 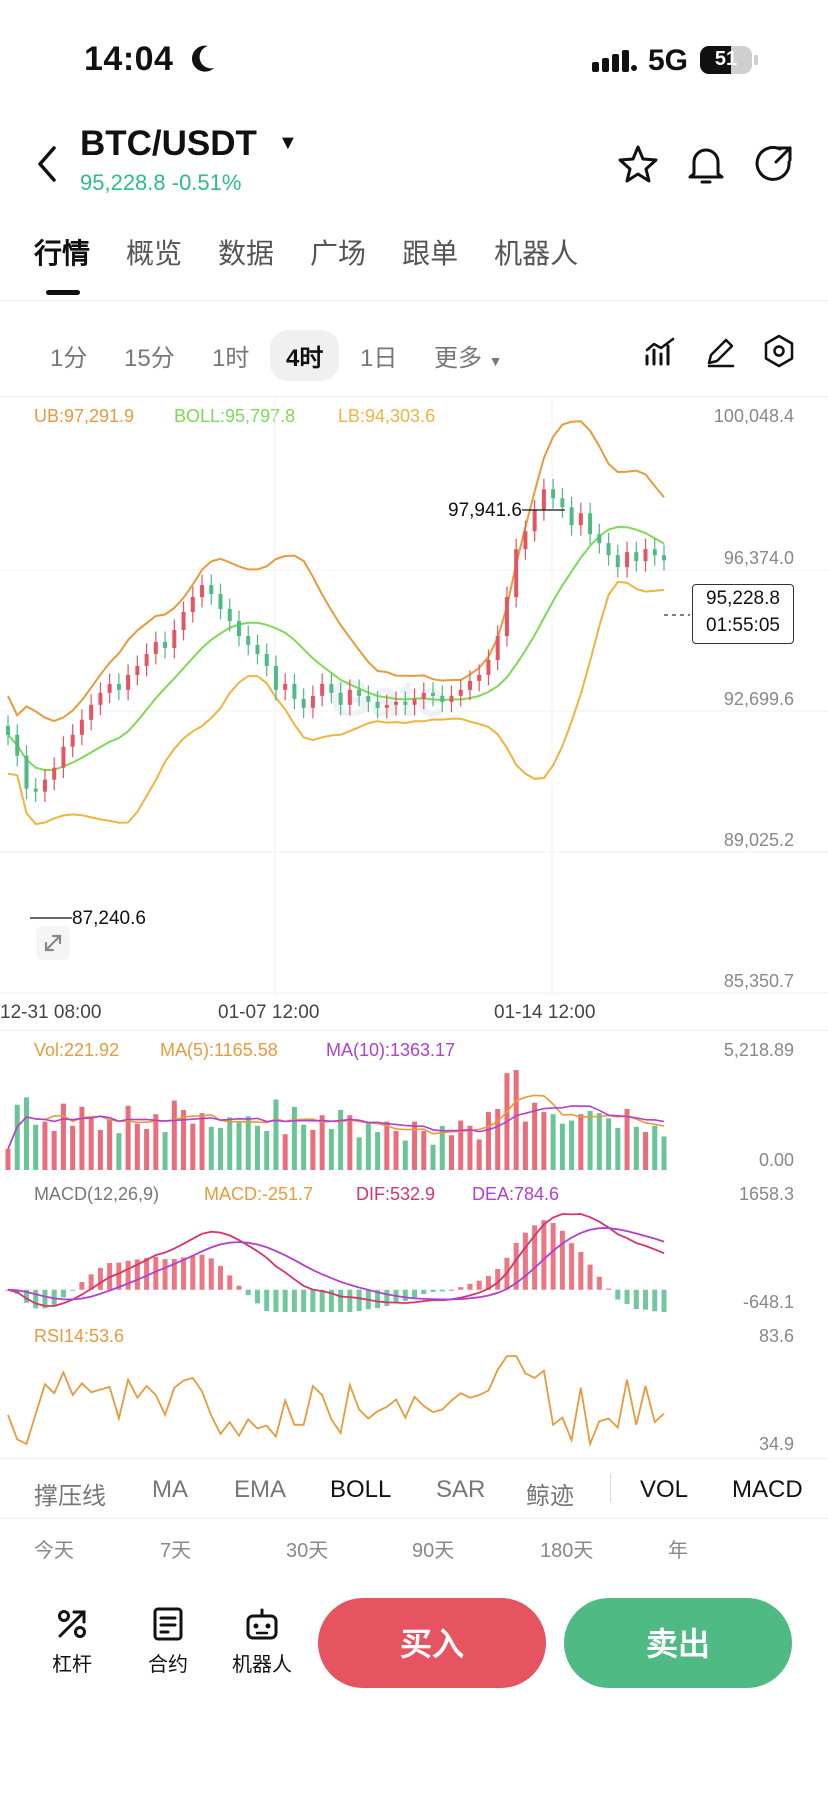 What do you see at coordinates (396, 1194) in the screenshot?
I see `macd-dif: DIF:532.9` at bounding box center [396, 1194].